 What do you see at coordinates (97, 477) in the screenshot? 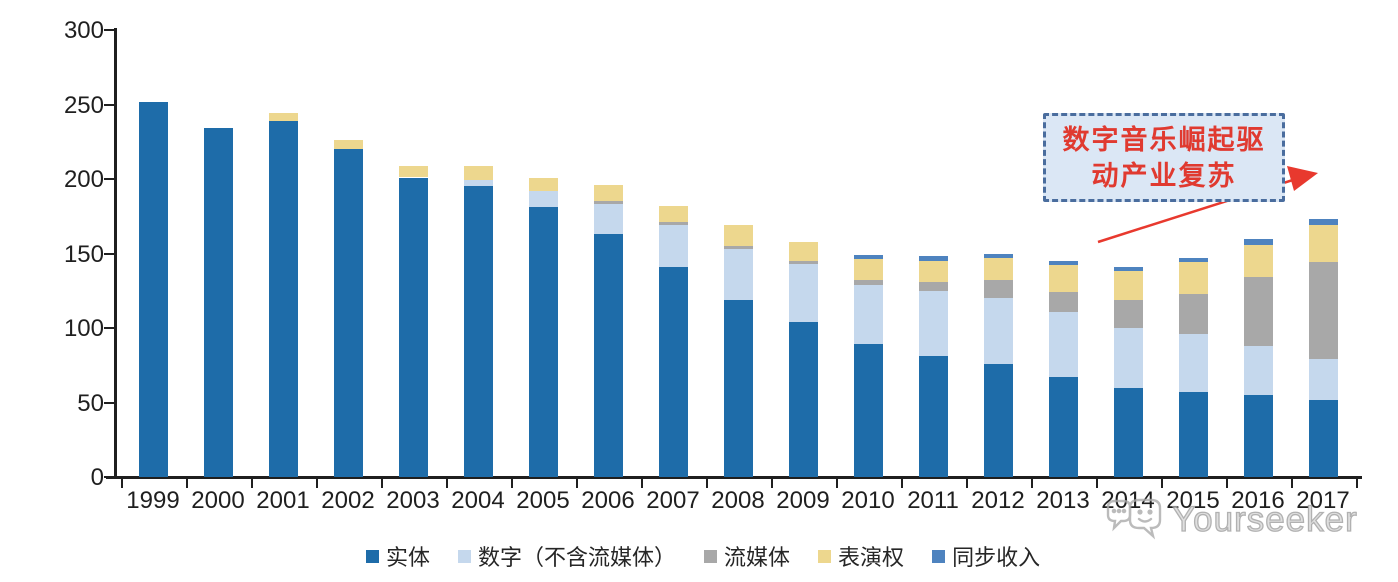
I see `y-tick-label: 0` at bounding box center [97, 477].